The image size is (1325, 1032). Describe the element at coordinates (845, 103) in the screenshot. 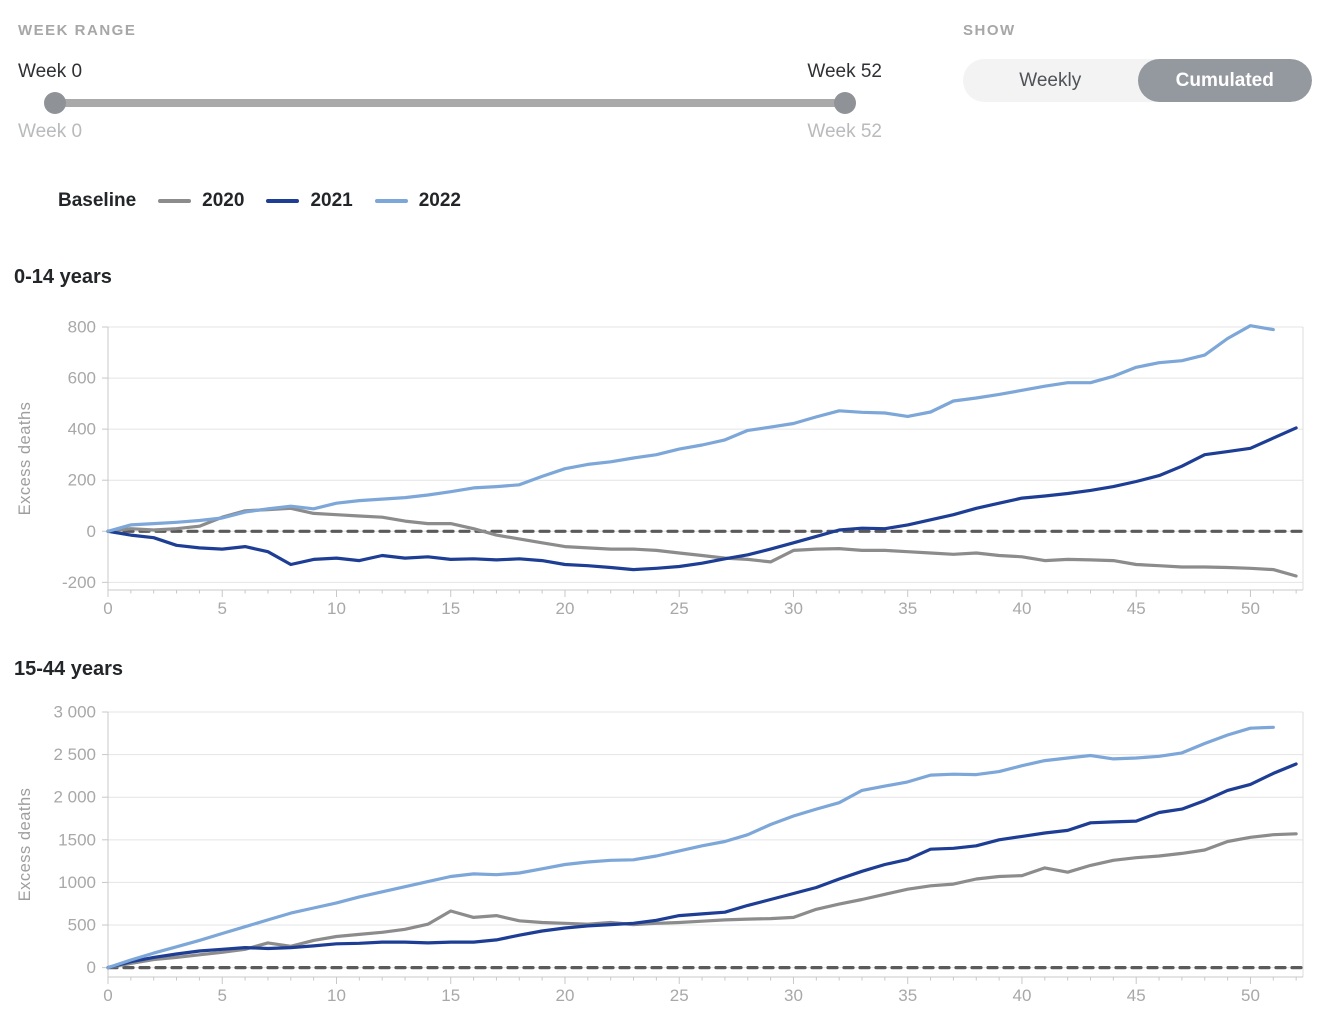

I see `slider-handle-end` at that location.